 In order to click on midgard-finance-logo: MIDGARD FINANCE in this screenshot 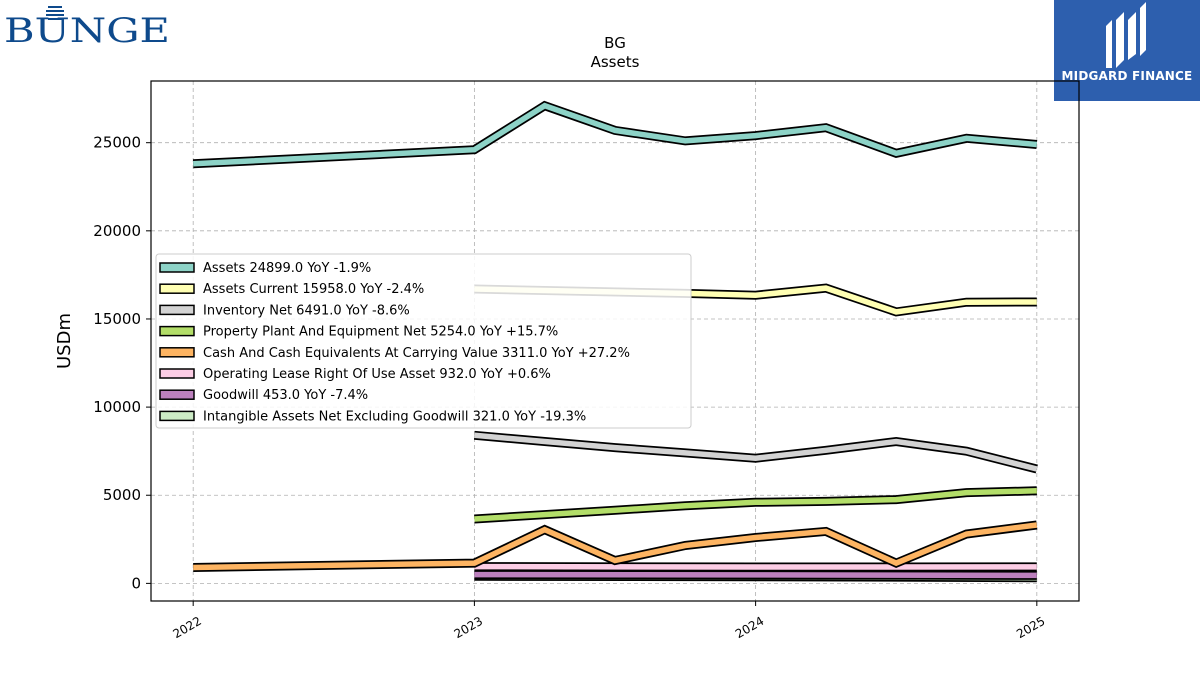, I will do `click(1127, 50)`.